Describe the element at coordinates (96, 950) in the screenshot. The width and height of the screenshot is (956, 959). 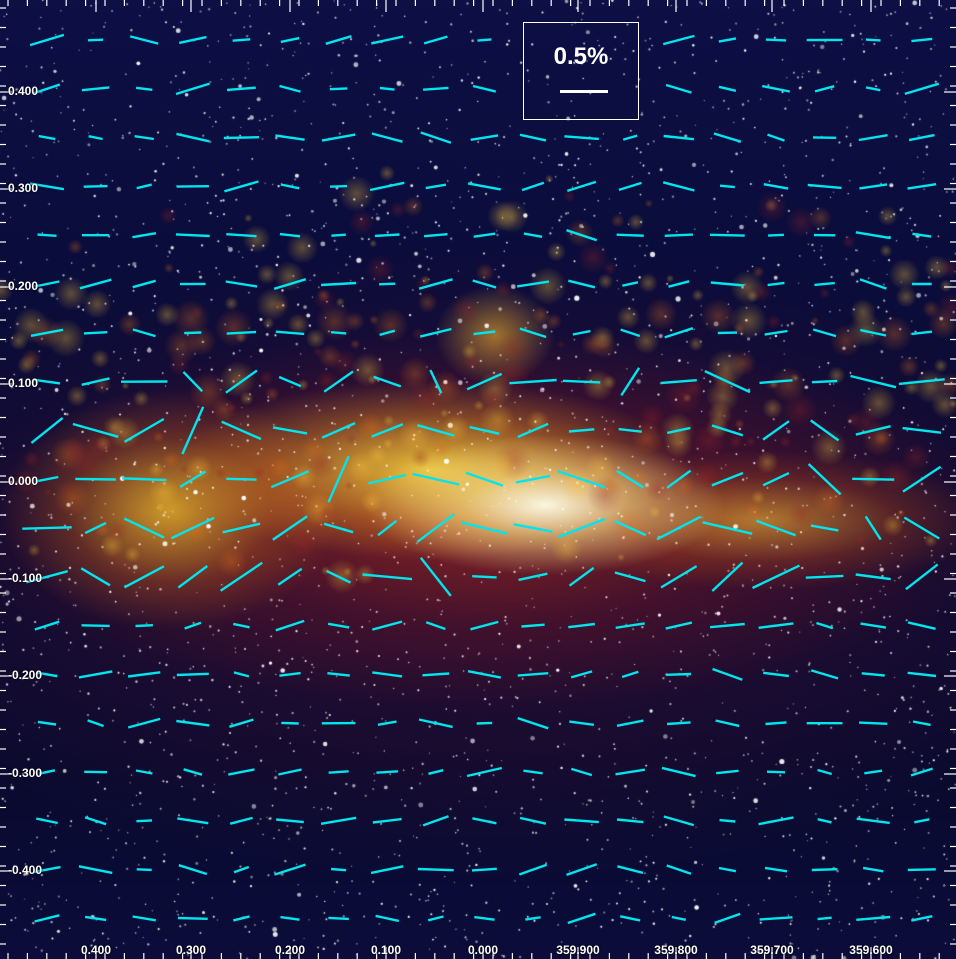
I see `x-tick-label: 0.400` at that location.